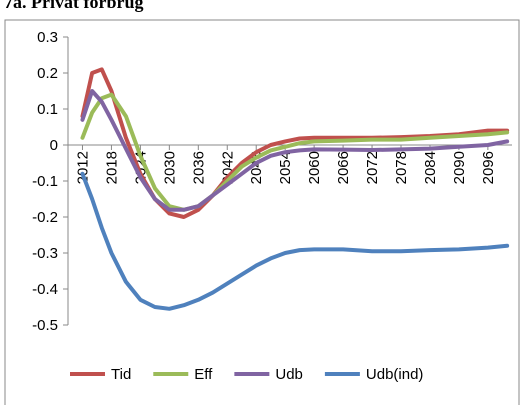 The image size is (526, 405). Describe the element at coordinates (111, 167) in the screenshot. I see `x-tick-label: 2018` at that location.